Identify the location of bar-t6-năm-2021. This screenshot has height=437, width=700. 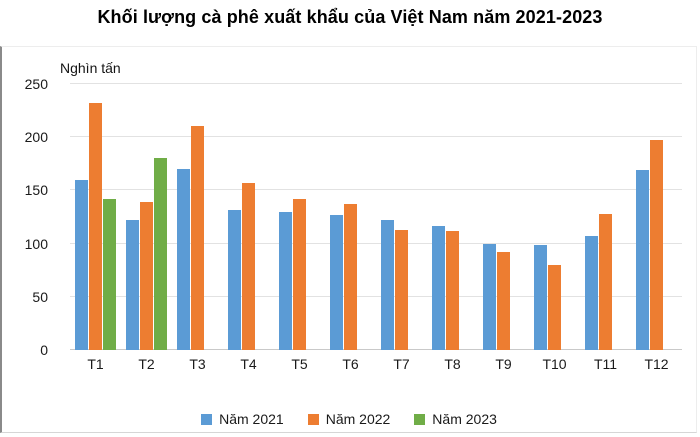
(336, 282).